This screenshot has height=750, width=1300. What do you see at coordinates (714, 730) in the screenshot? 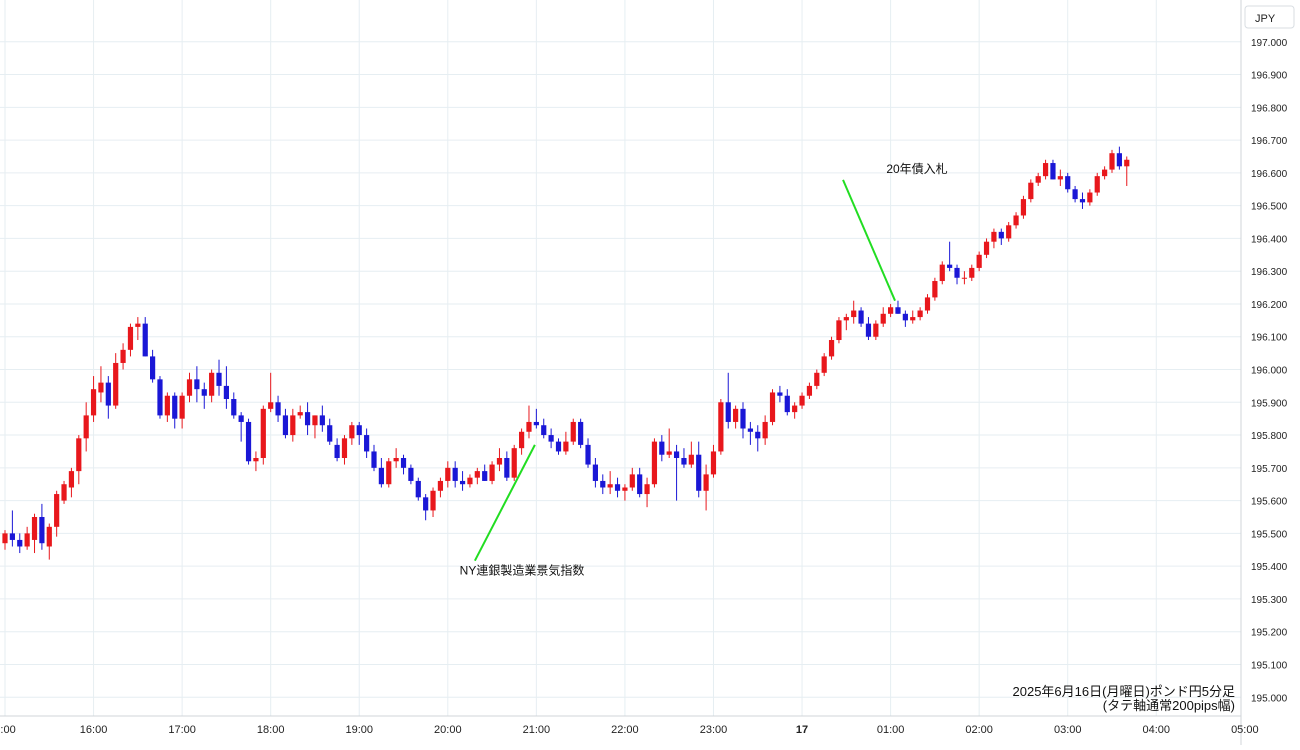
I see `time-tick-label: 23:00` at bounding box center [714, 730].